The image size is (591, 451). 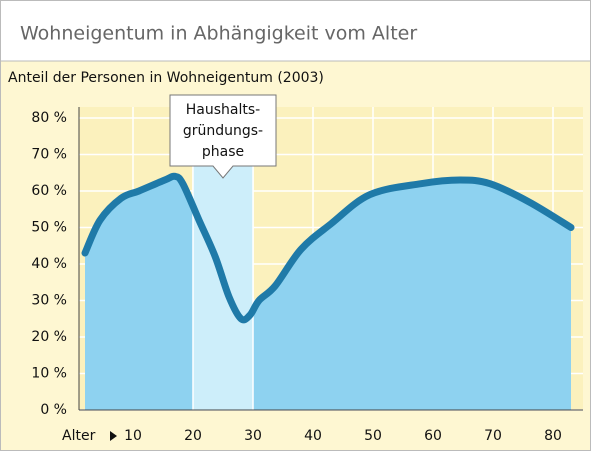 What do you see at coordinates (218, 34) in the screenshot?
I see `chart-title: Wohneigentum in Abhängigkeit vom Alter` at bounding box center [218, 34].